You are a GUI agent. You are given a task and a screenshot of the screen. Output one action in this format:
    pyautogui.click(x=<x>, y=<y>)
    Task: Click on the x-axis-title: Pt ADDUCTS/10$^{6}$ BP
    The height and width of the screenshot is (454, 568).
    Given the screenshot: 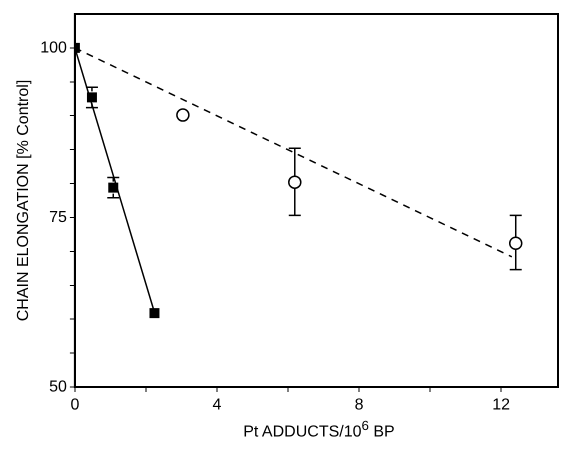 What is the action you would take?
    pyautogui.click(x=319, y=430)
    